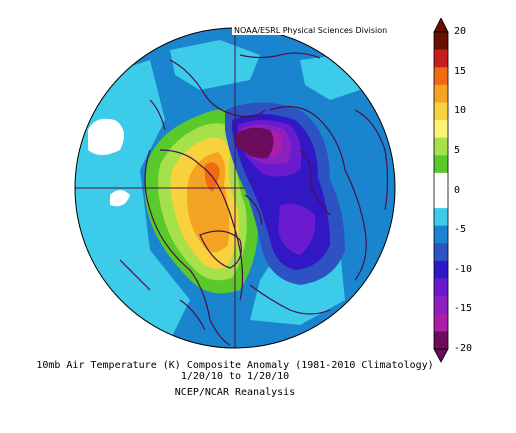 The width and height of the screenshot is (516, 433). I want to click on colorbar-tick-label: 20, so click(460, 31).